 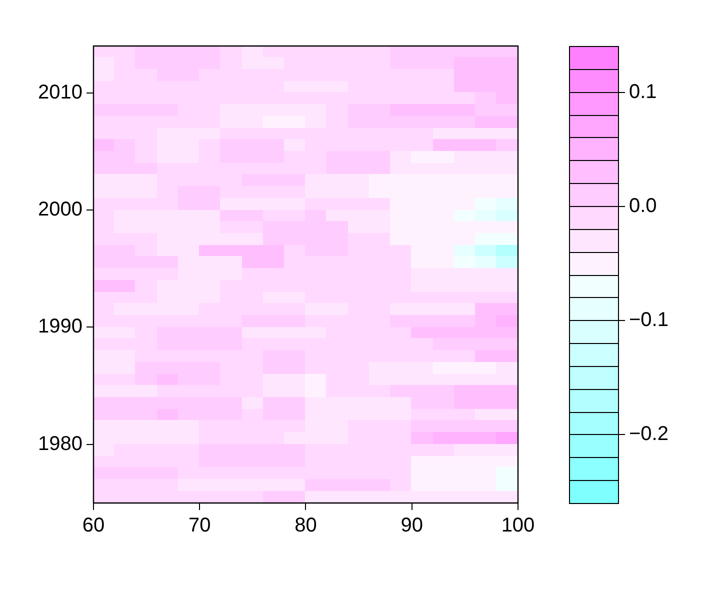 What do you see at coordinates (60, 92) in the screenshot?
I see `y-tick-label: 2010` at bounding box center [60, 92].